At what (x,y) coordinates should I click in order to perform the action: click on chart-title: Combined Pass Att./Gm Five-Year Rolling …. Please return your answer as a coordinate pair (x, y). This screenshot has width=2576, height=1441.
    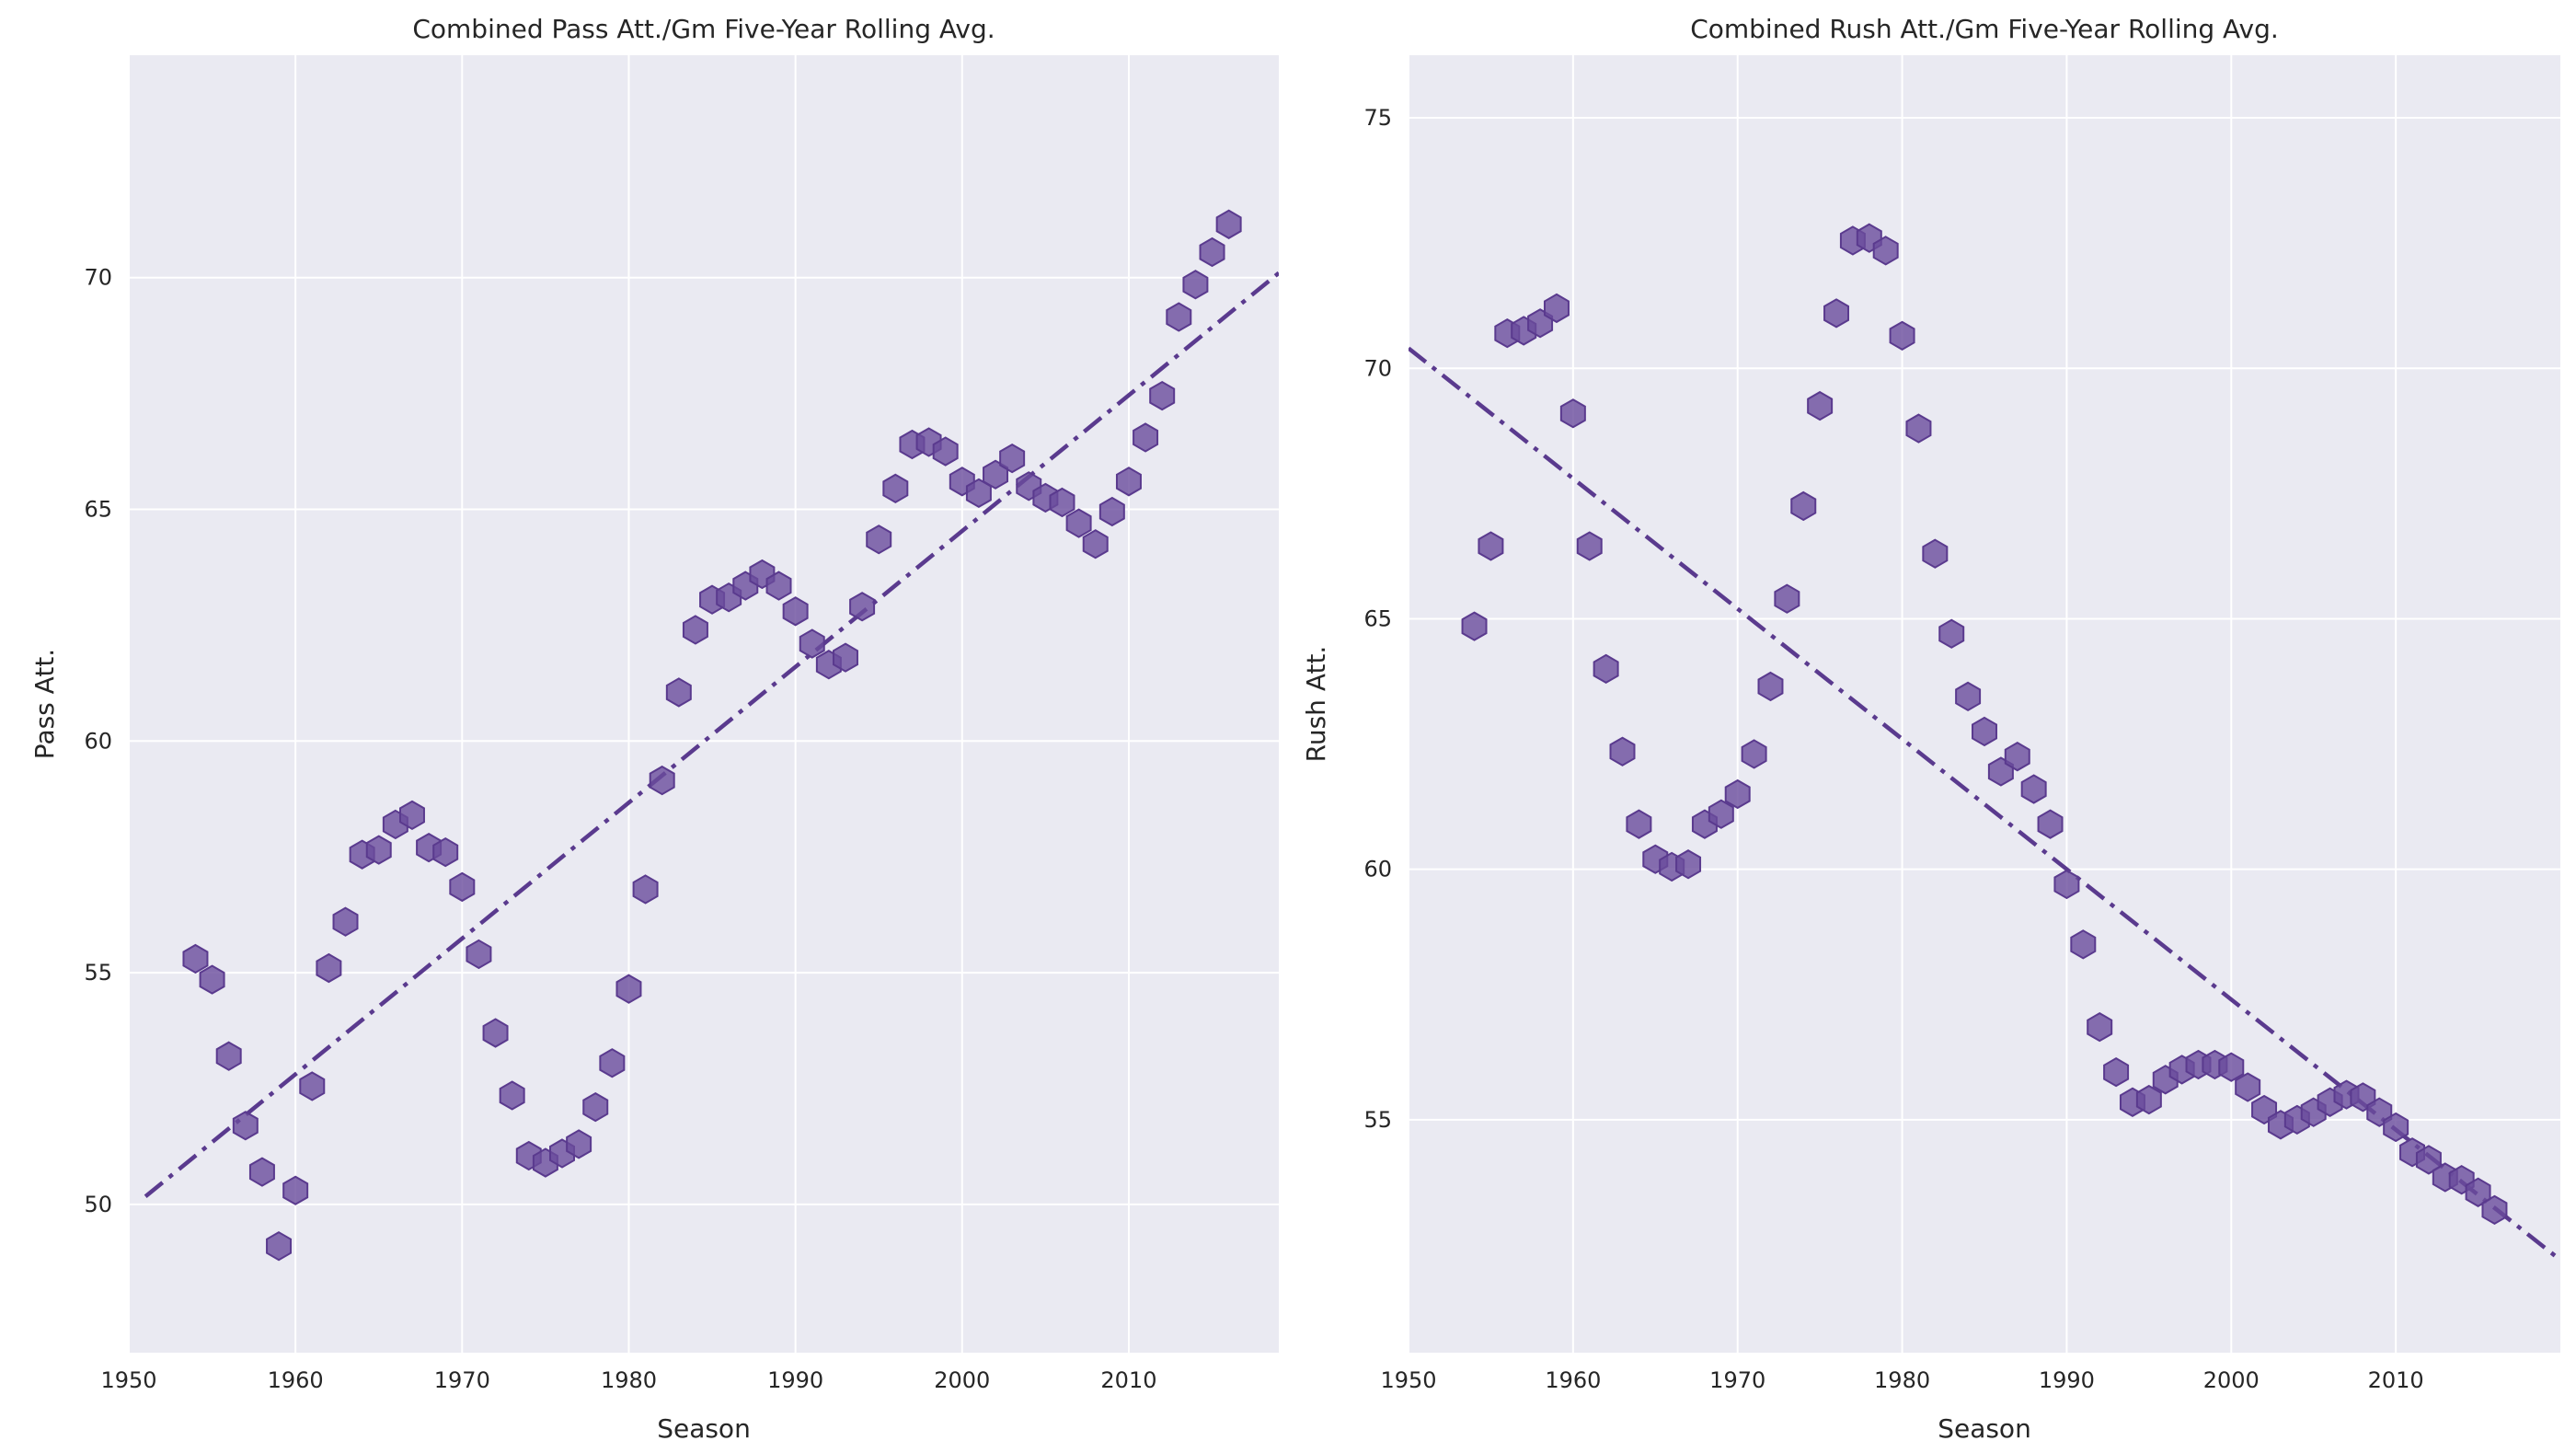
    Looking at the image, I should click on (703, 29).